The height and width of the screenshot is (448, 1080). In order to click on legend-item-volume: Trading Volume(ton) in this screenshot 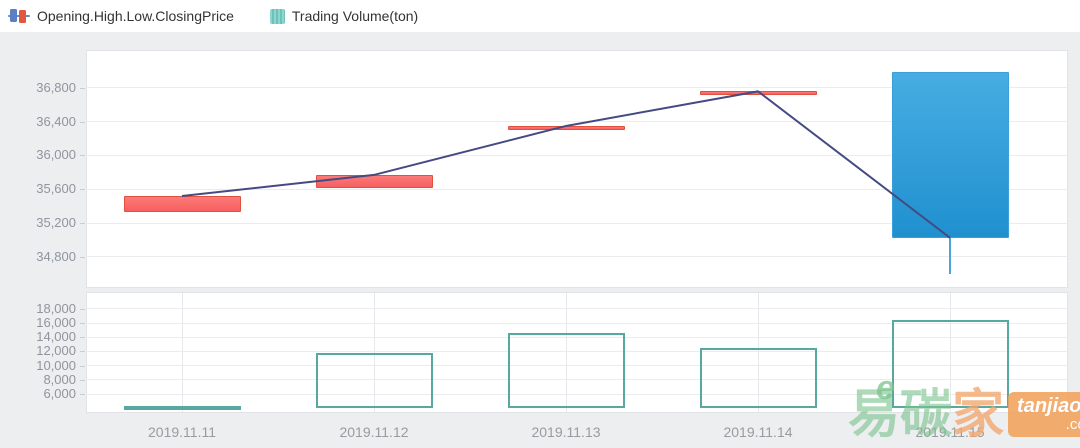, I will do `click(344, 16)`.